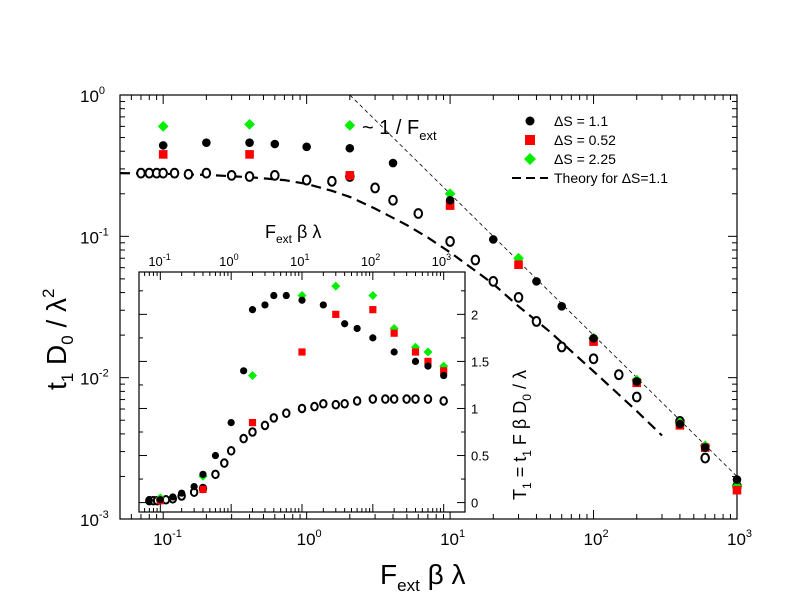  What do you see at coordinates (739, 538) in the screenshot?
I see `main-x-tick-label: 10³` at bounding box center [739, 538].